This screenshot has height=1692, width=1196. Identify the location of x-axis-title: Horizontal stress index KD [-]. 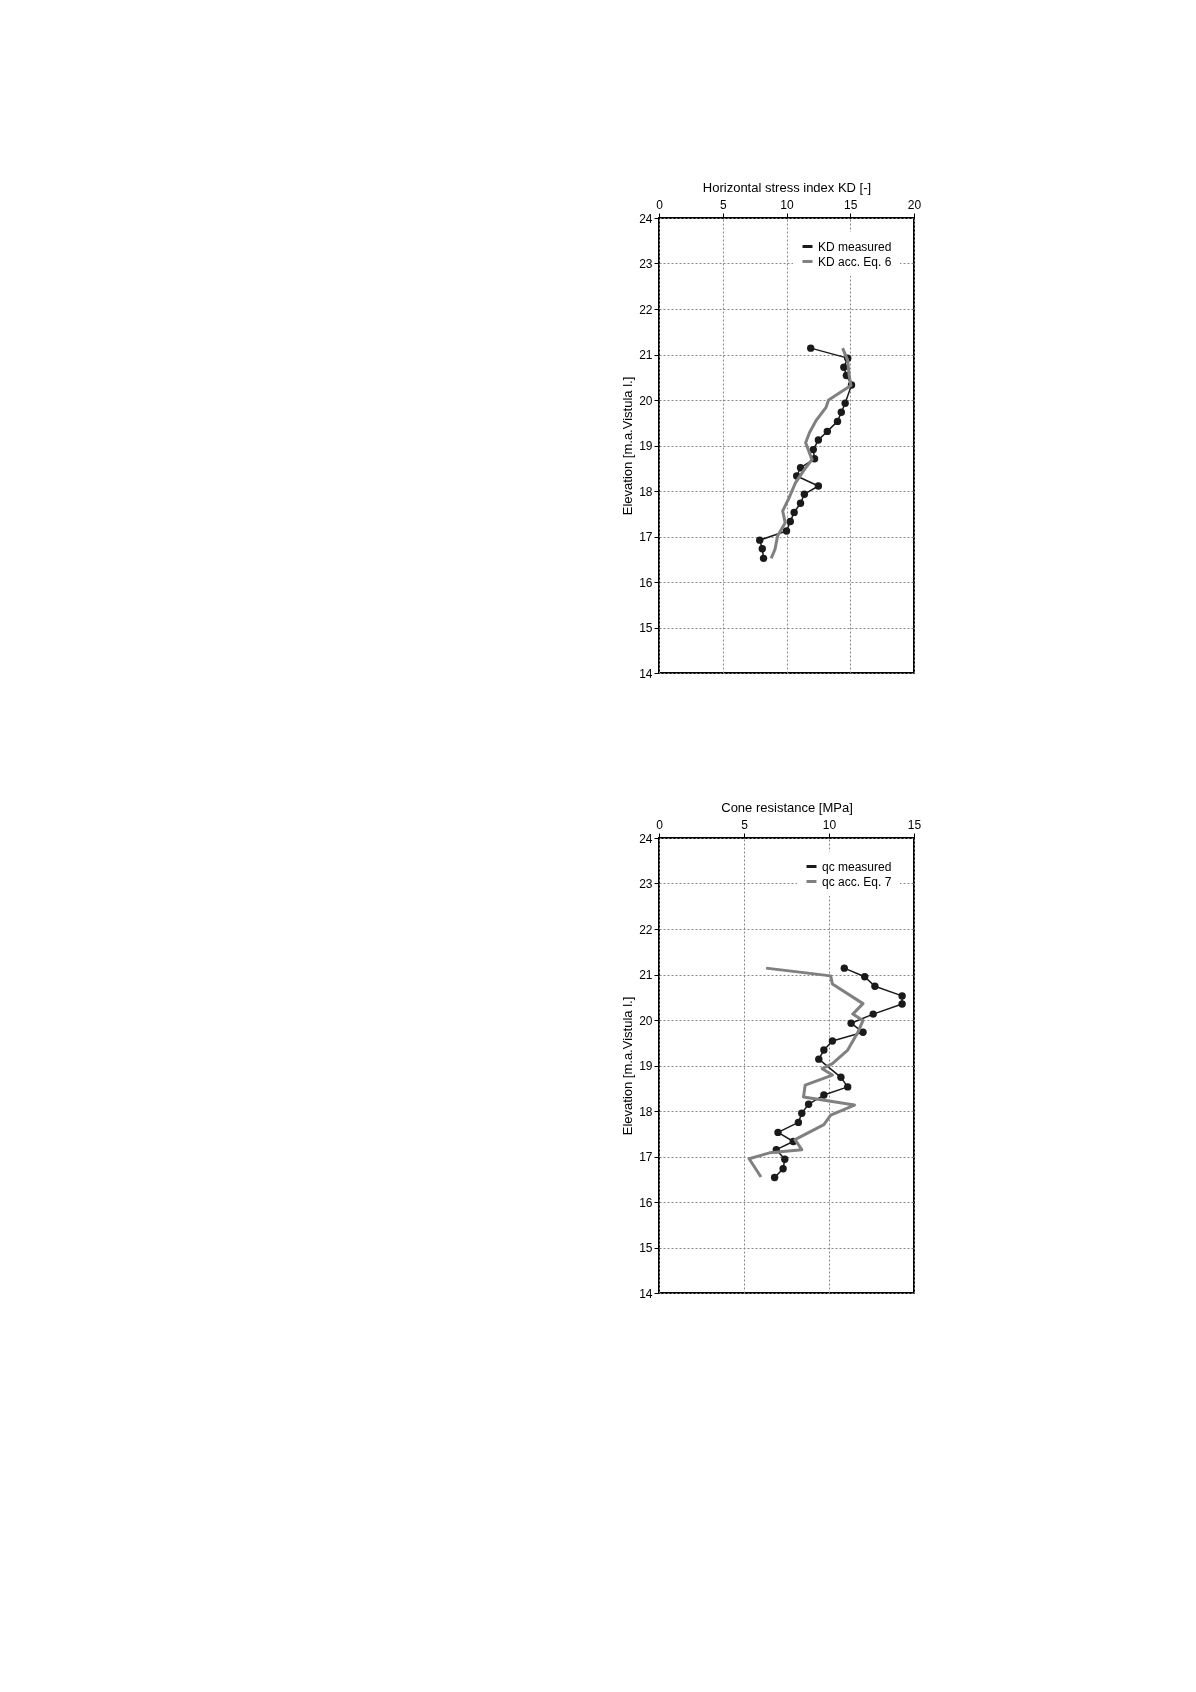
(787, 187).